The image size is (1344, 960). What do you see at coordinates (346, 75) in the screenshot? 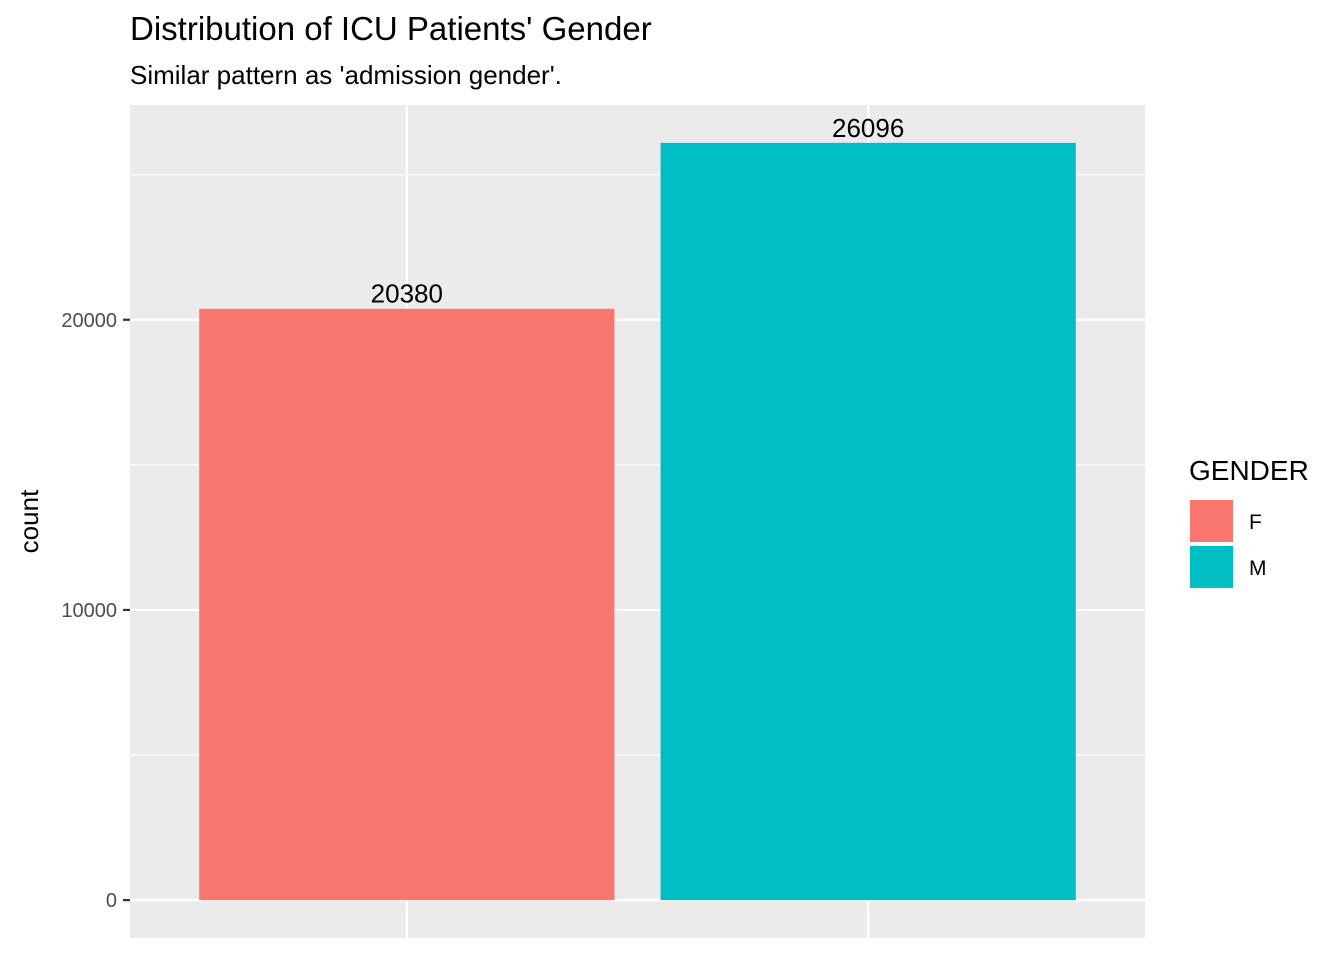
I see `chart-subtitle: Similar pattern as 'admission gender'.` at bounding box center [346, 75].